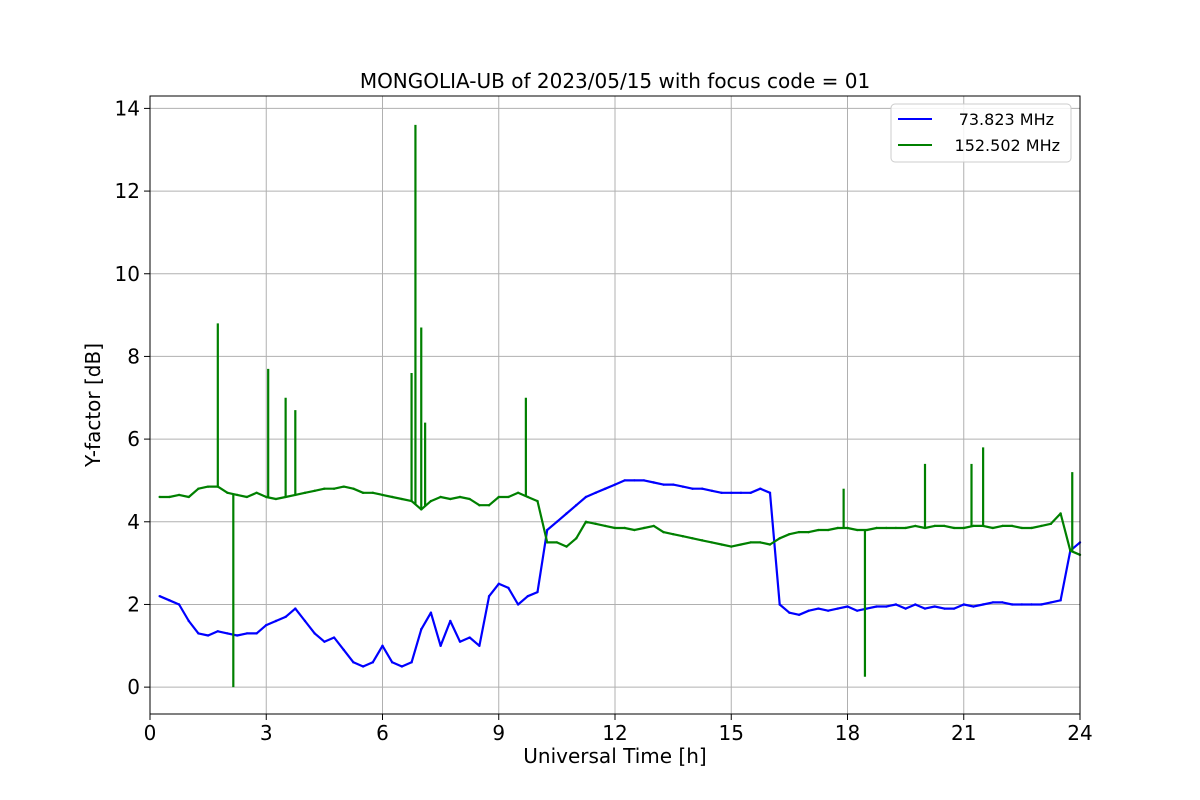 The image size is (1200, 800). What do you see at coordinates (127, 108) in the screenshot?
I see `y-tick-label: 14` at bounding box center [127, 108].